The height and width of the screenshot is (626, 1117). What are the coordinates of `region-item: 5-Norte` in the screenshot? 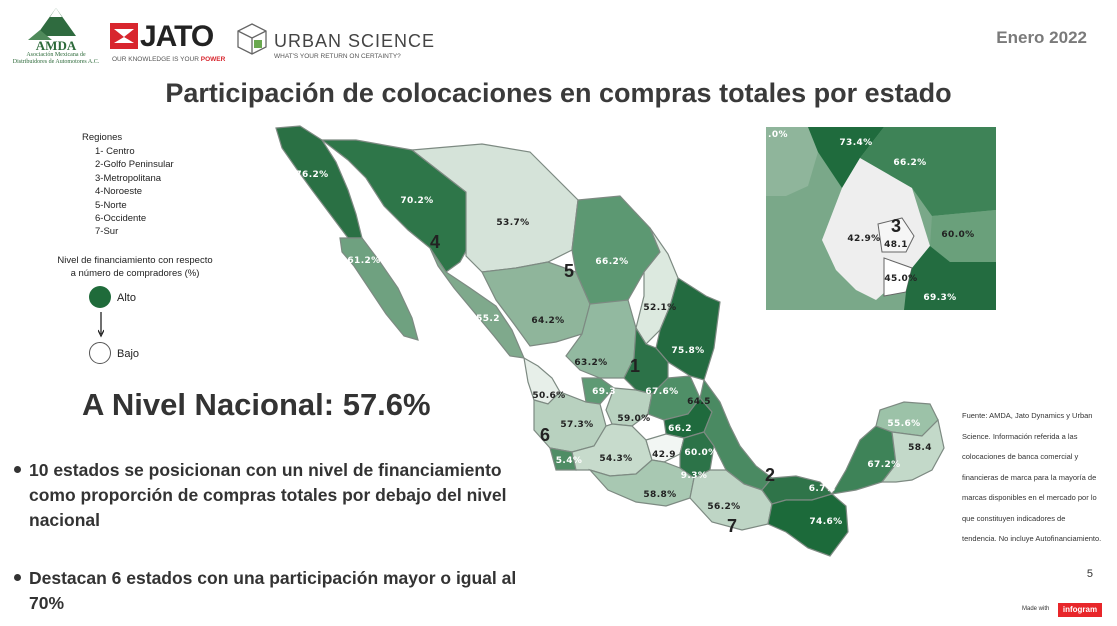 It's located at (111, 205).